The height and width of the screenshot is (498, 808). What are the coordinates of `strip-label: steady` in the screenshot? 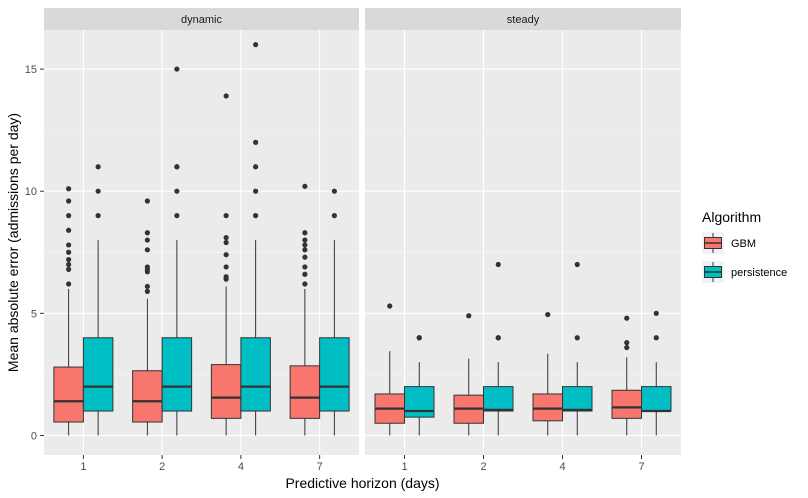 It's located at (523, 20).